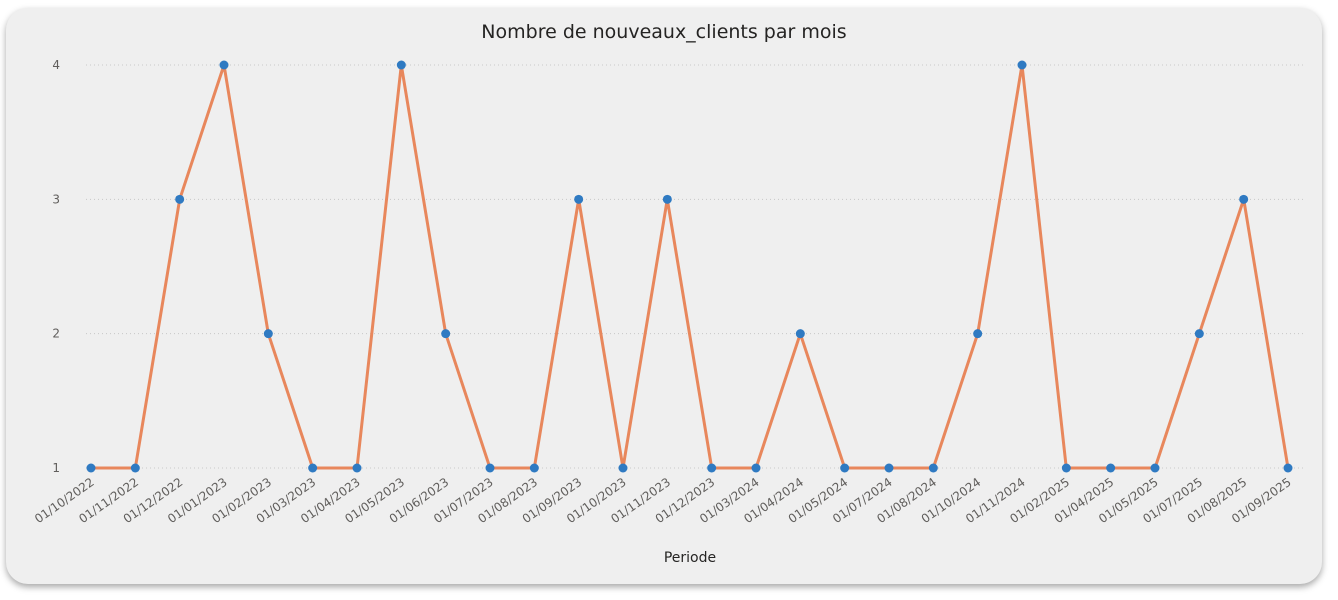 This screenshot has width=1338, height=600. What do you see at coordinates (56, 334) in the screenshot?
I see `y-tick-label: 2` at bounding box center [56, 334].